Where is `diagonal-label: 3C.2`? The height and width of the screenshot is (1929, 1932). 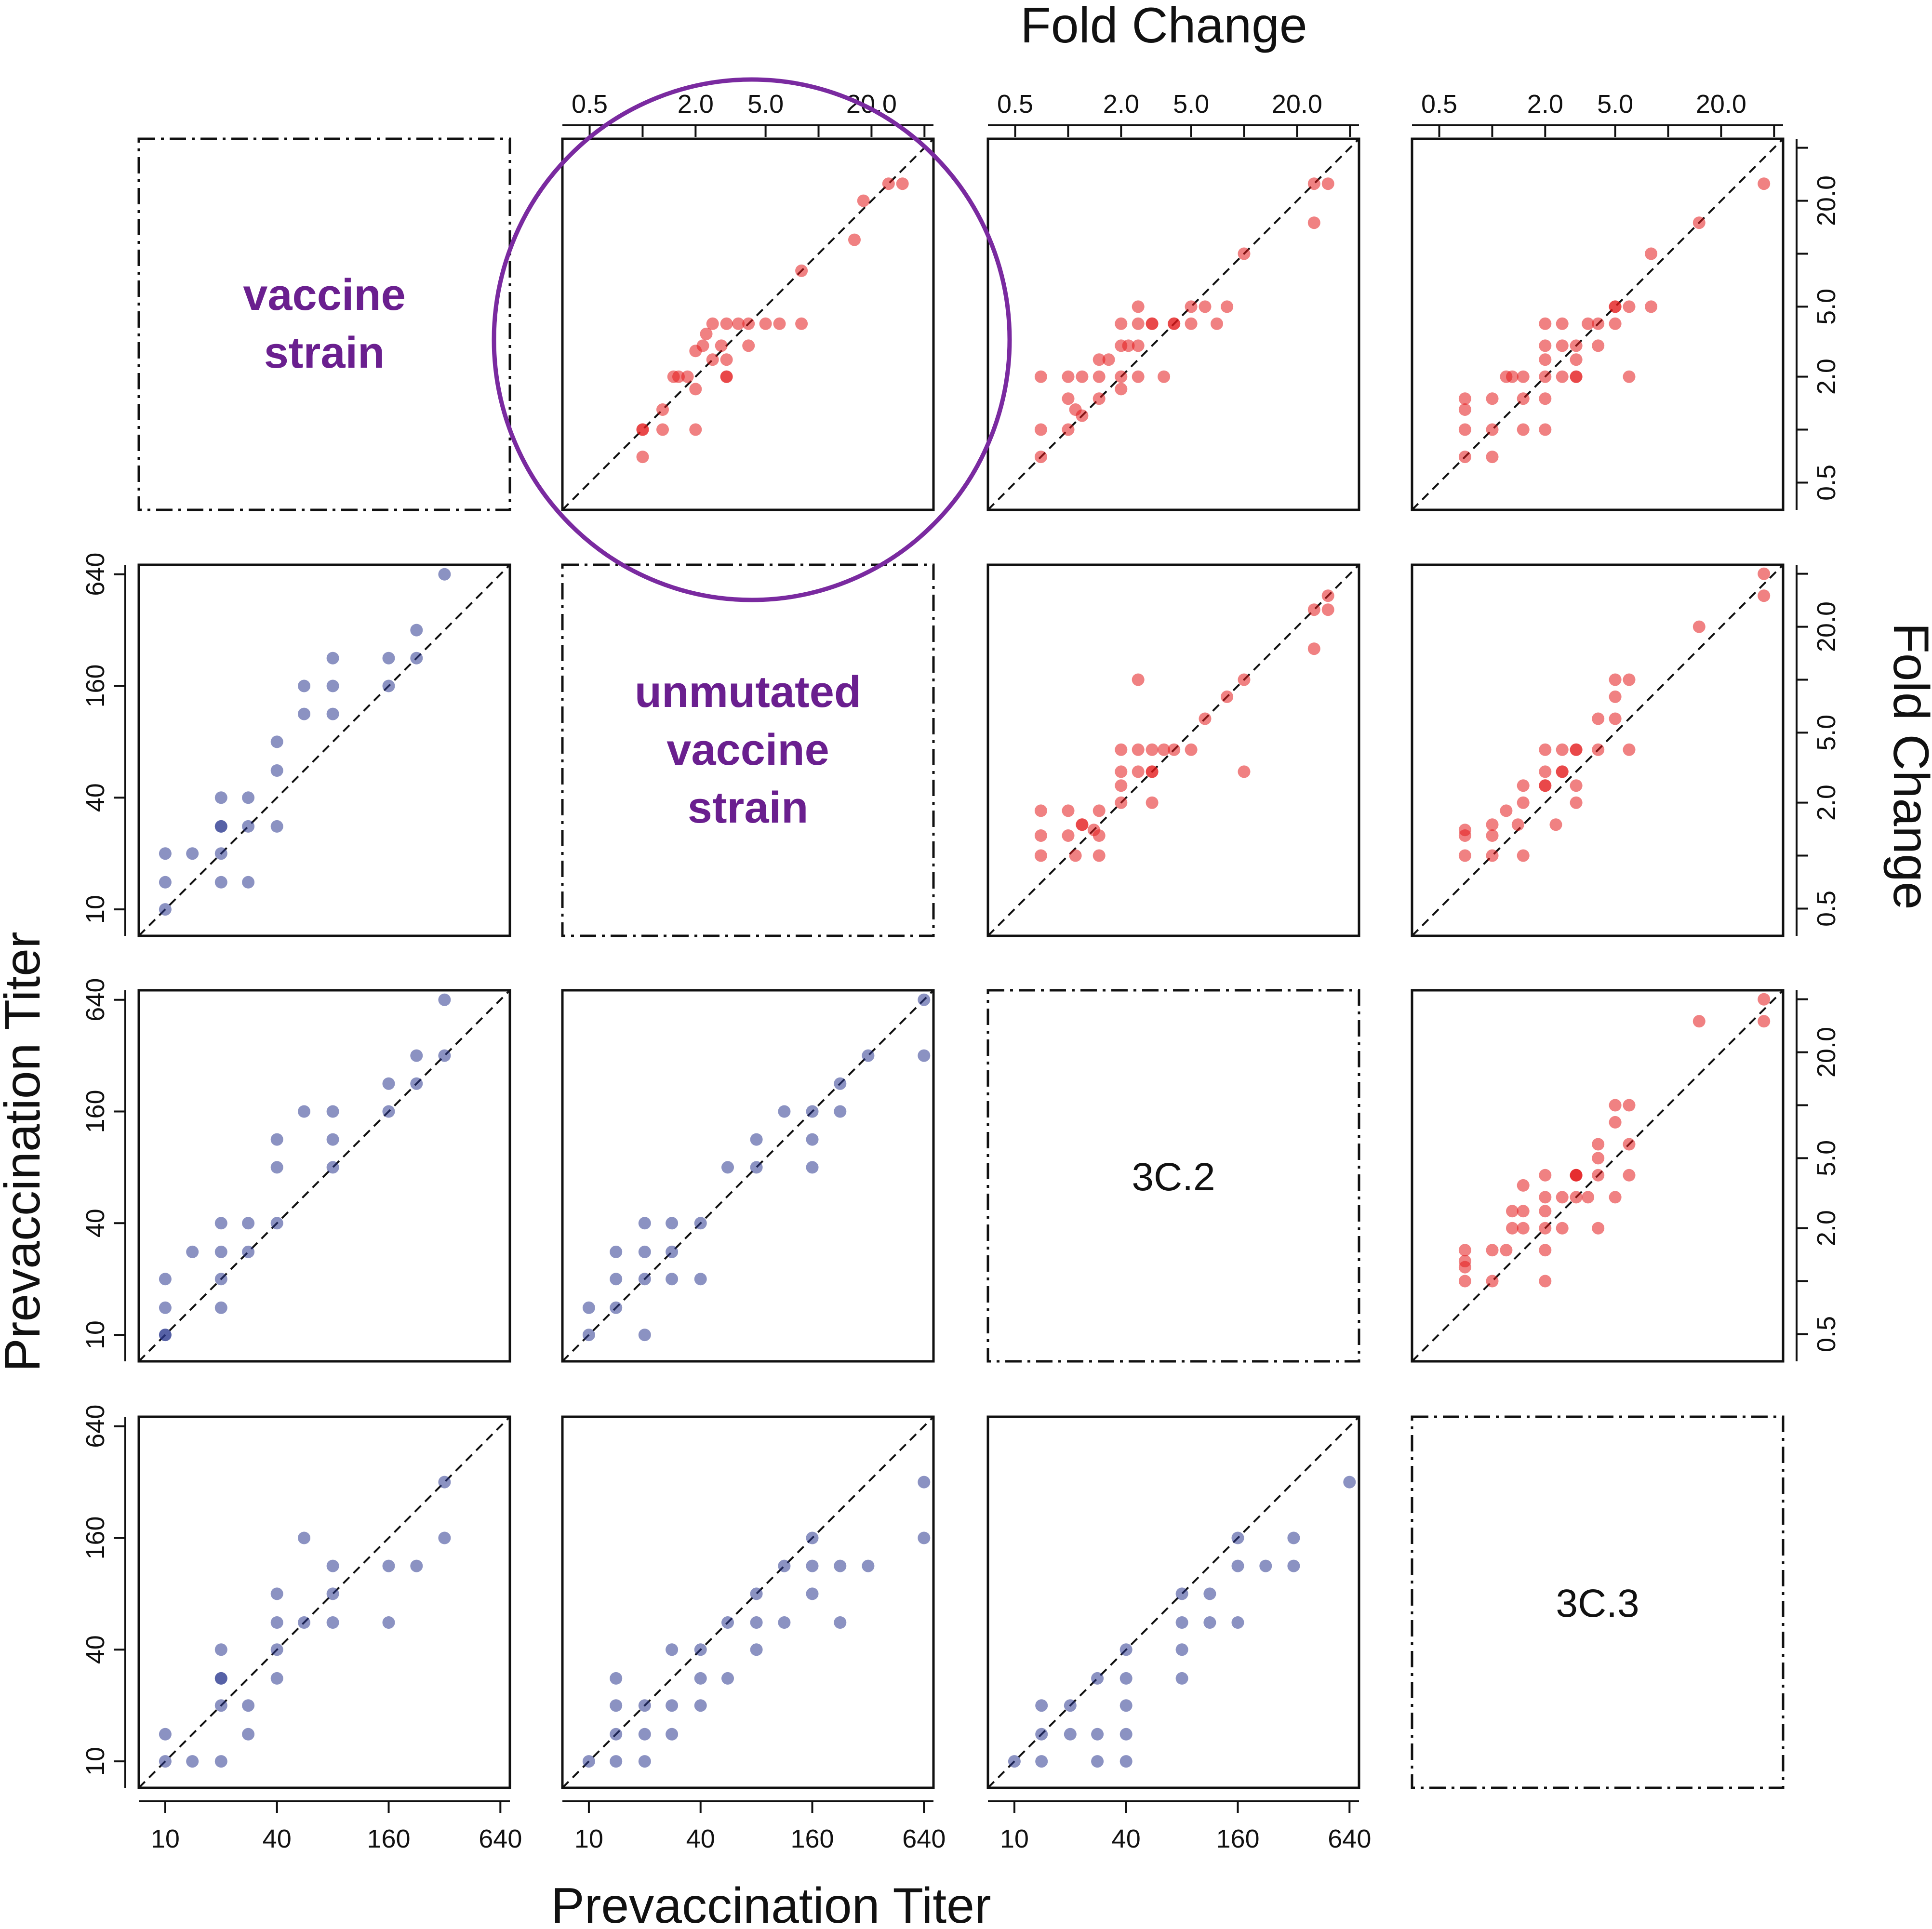
diagonal-label: 3C.2 is located at coordinates (1173, 1177).